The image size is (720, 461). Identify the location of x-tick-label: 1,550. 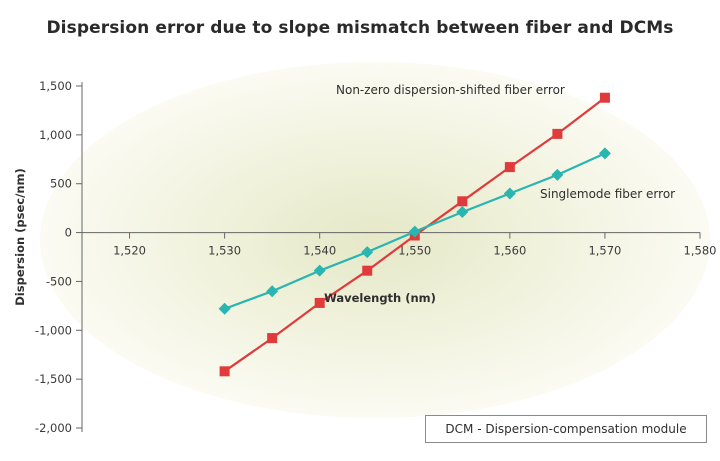
(414, 251).